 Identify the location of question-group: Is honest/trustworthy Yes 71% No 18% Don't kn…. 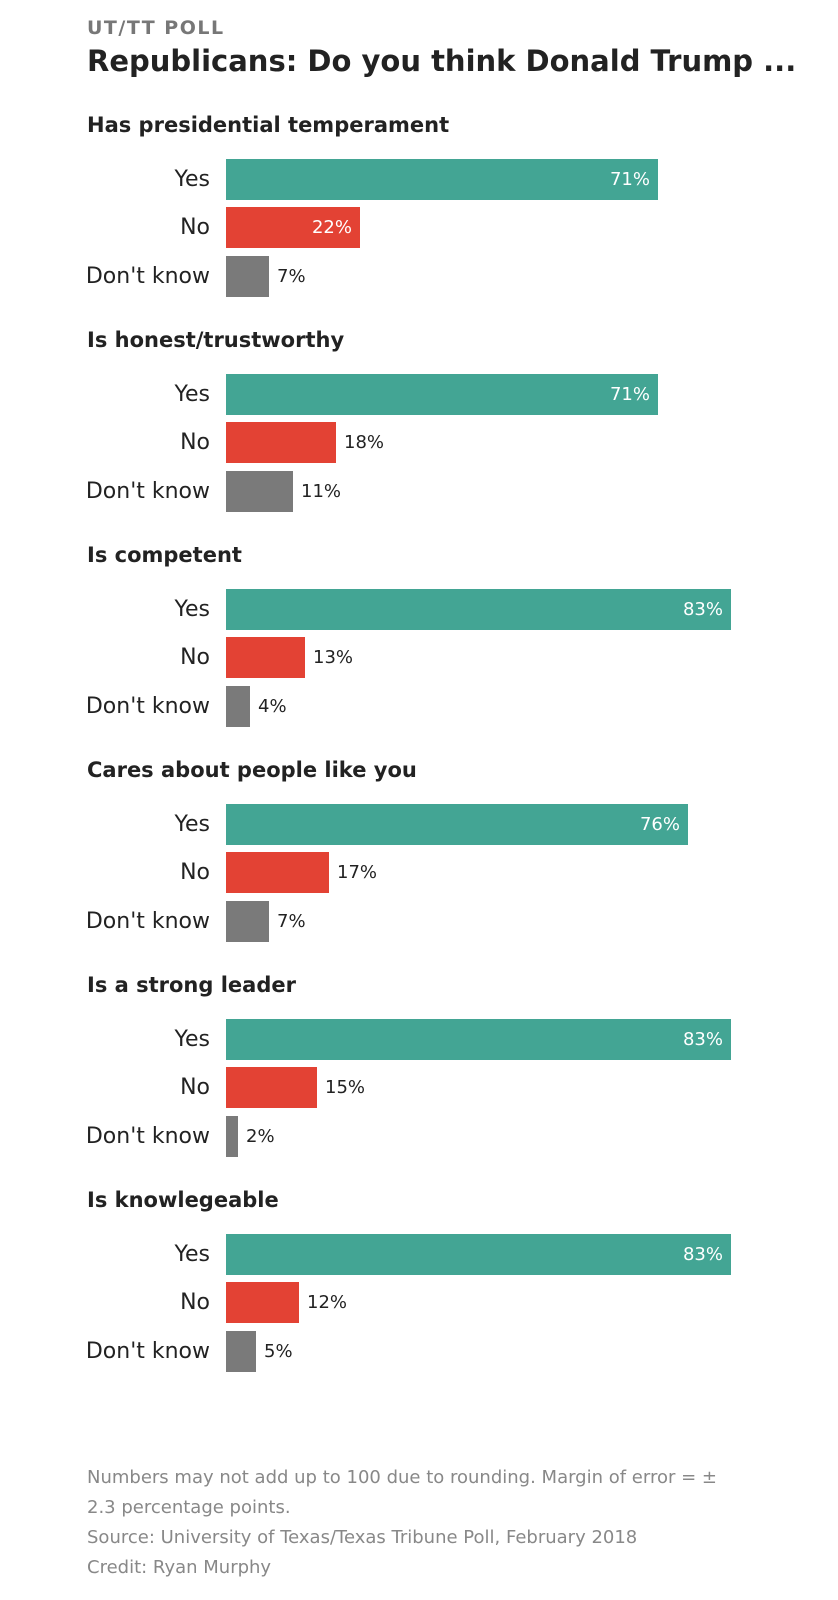
(419, 428).